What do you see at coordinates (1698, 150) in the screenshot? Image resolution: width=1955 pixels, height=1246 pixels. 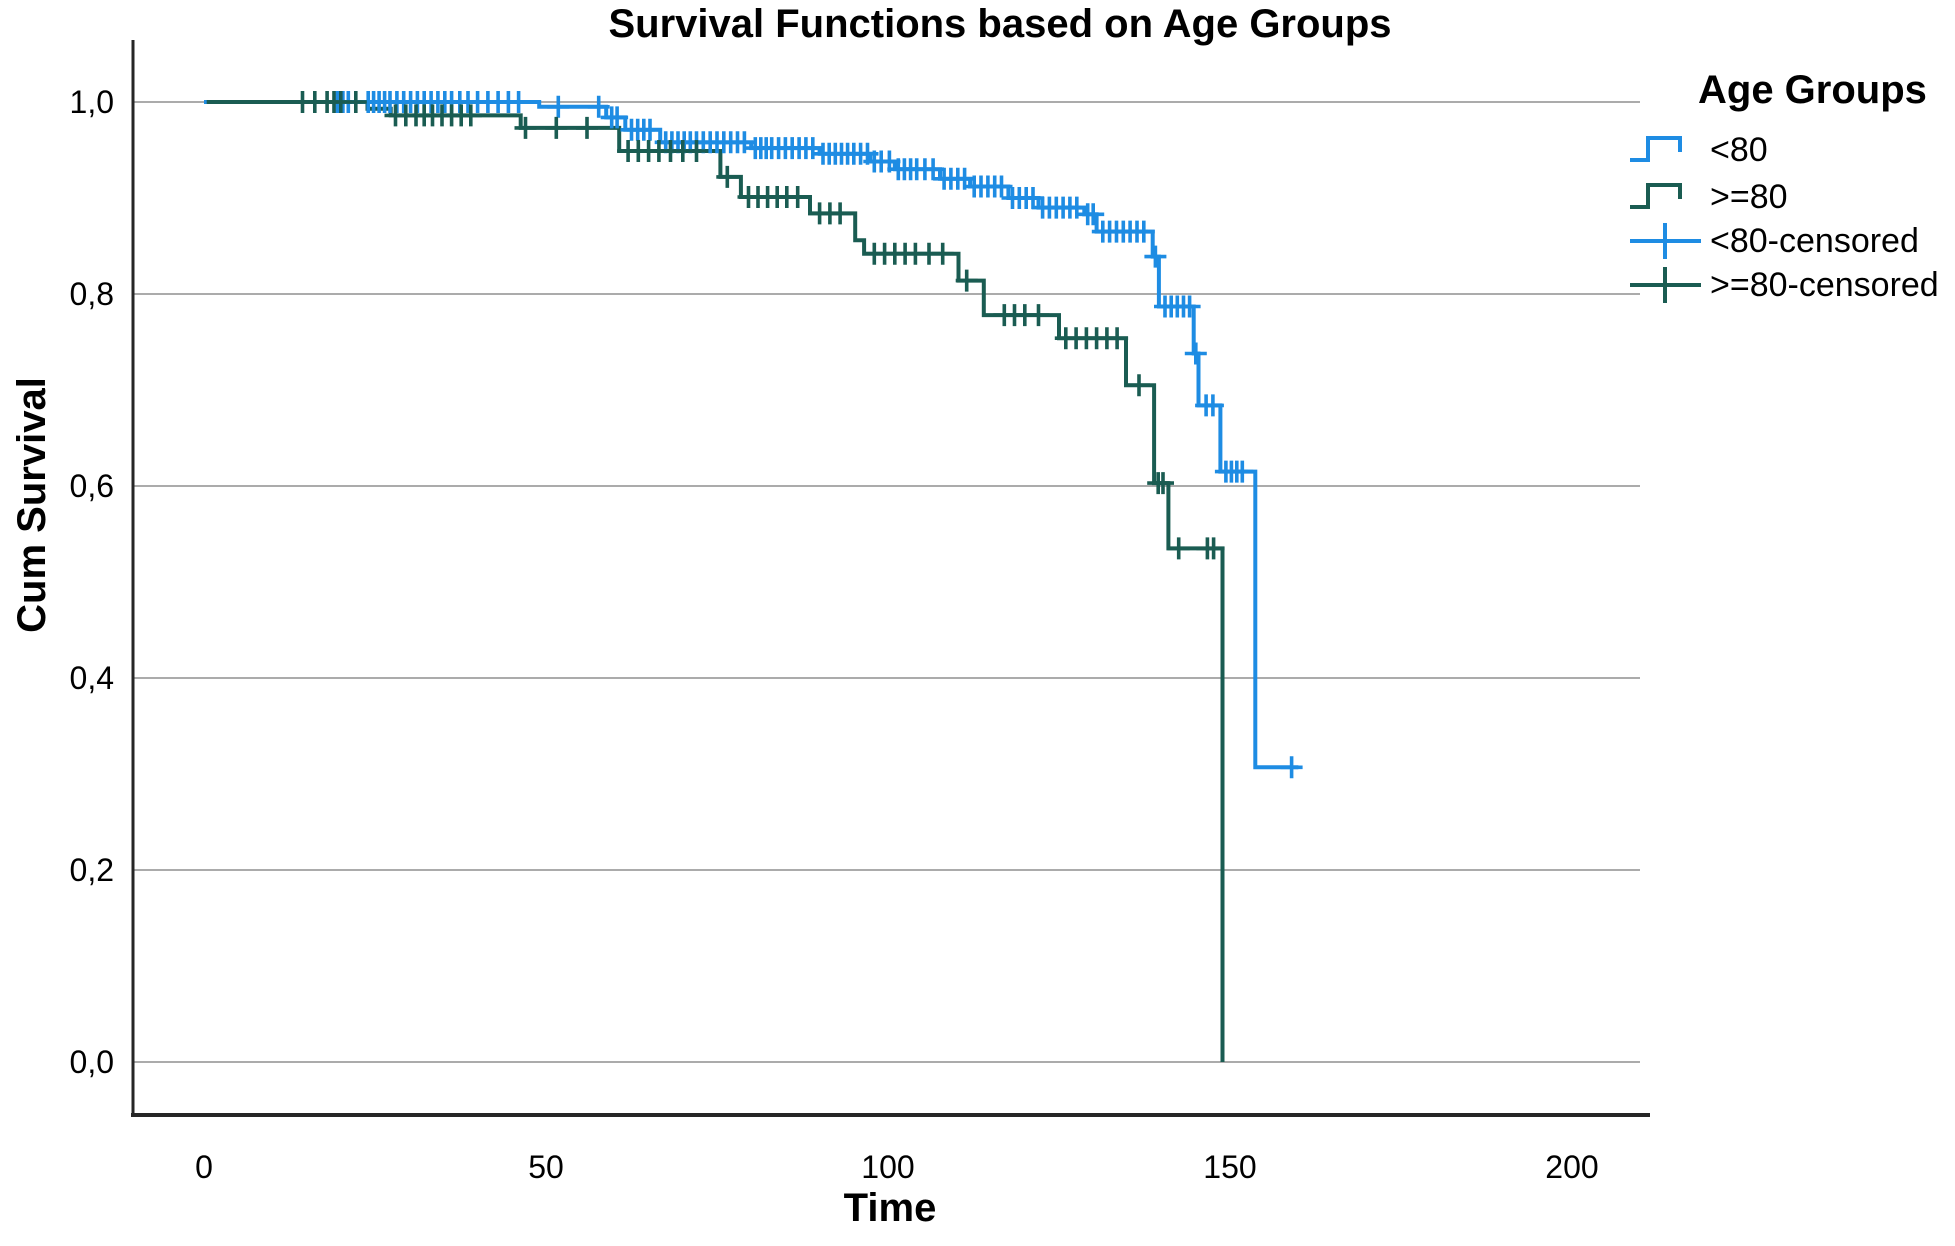 I see `legend-entry-lt80: <80` at bounding box center [1698, 150].